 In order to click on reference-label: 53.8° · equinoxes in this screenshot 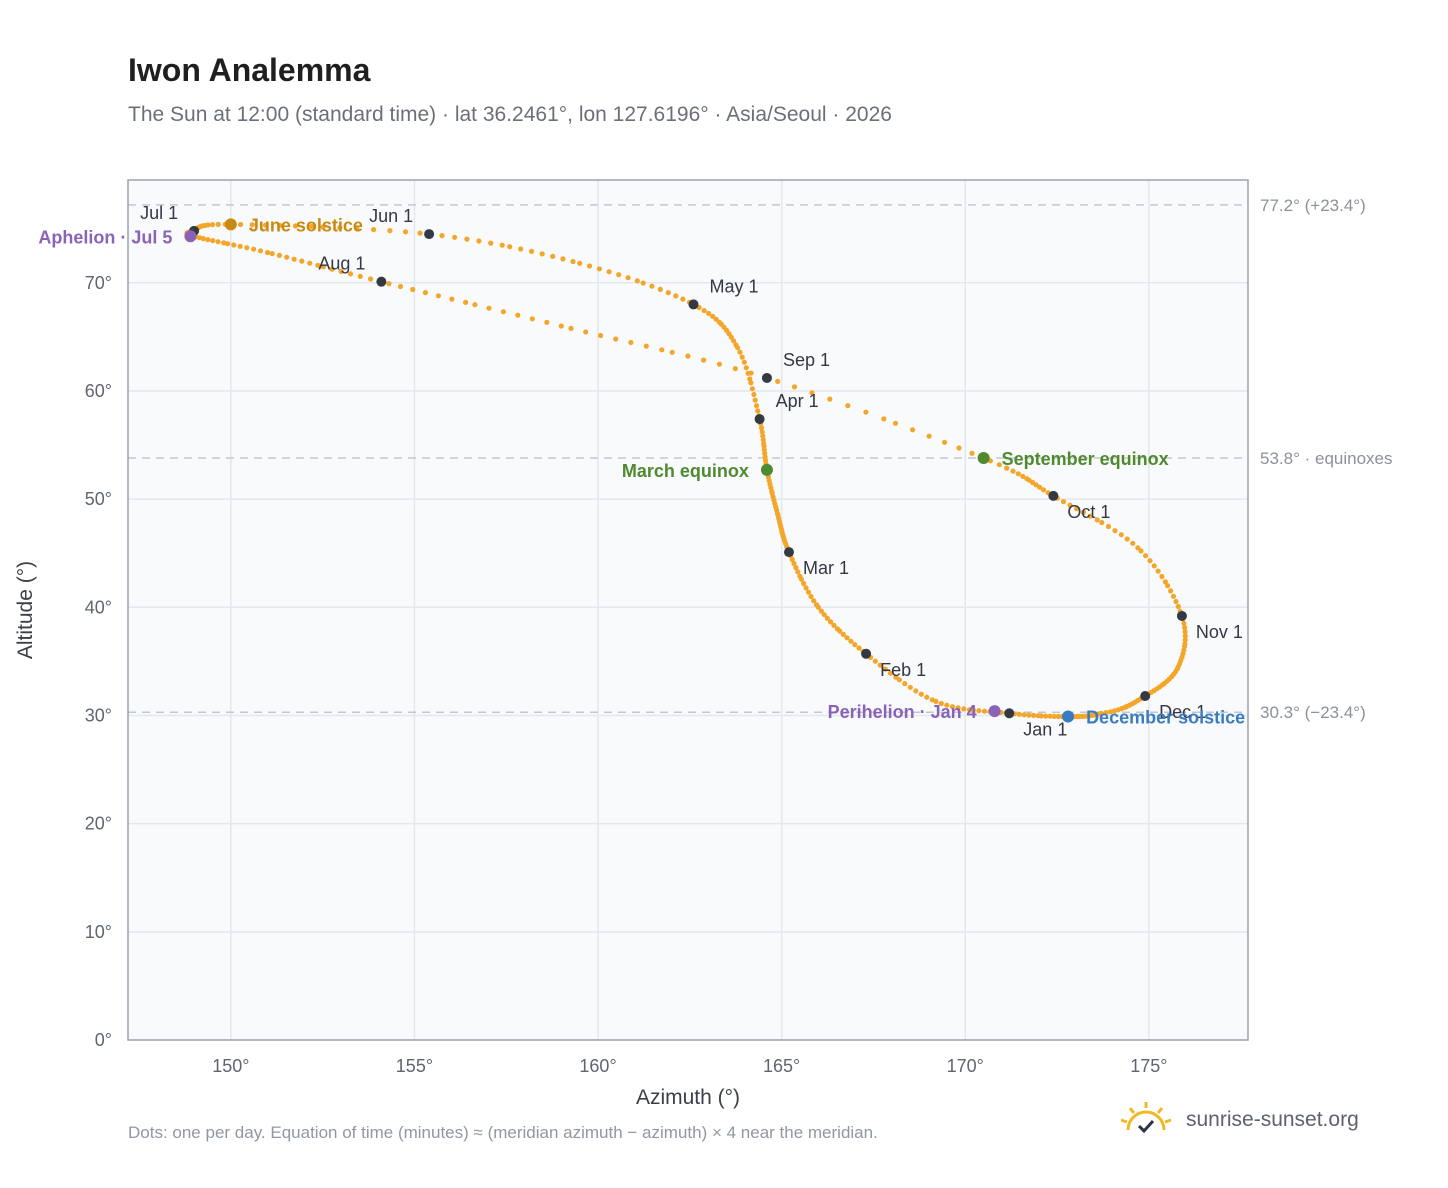, I will do `click(1326, 458)`.